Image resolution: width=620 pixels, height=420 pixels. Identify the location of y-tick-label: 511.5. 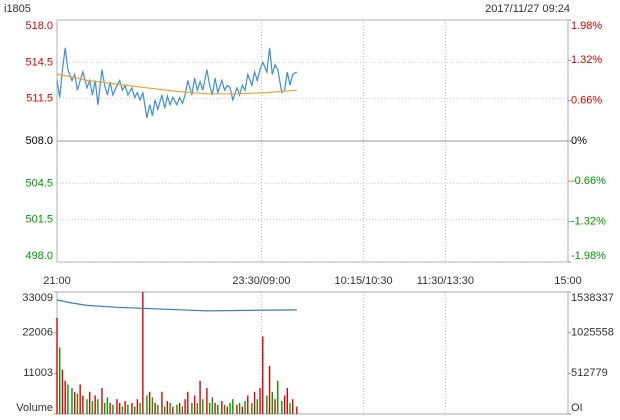
(39, 99).